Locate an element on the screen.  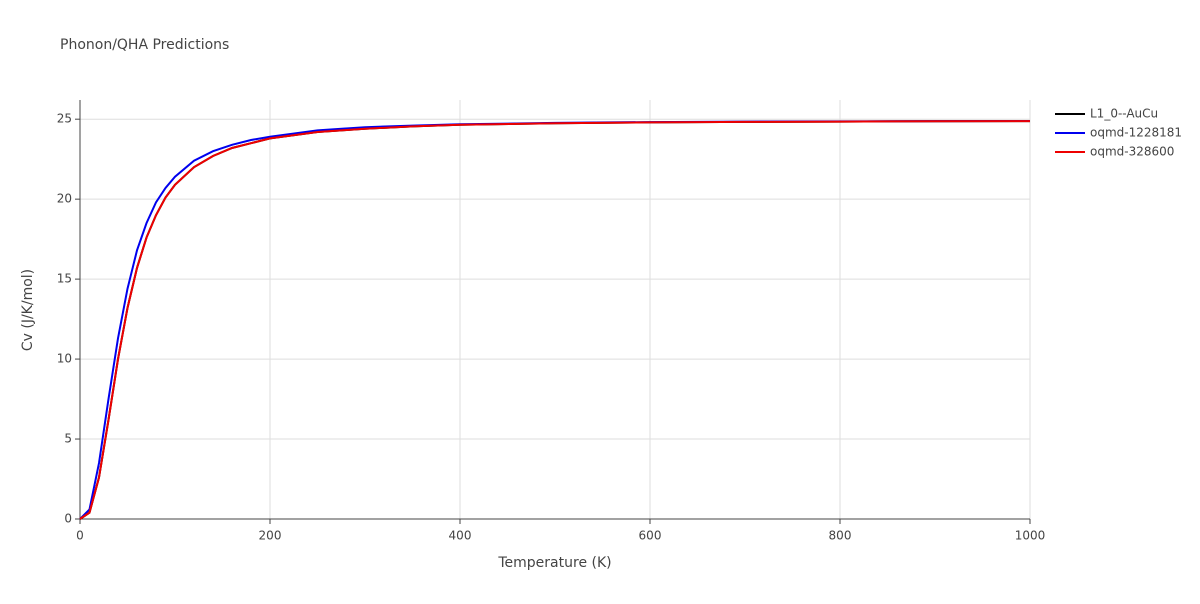
chart-title: Phonon/QHA Predictions is located at coordinates (144, 45).